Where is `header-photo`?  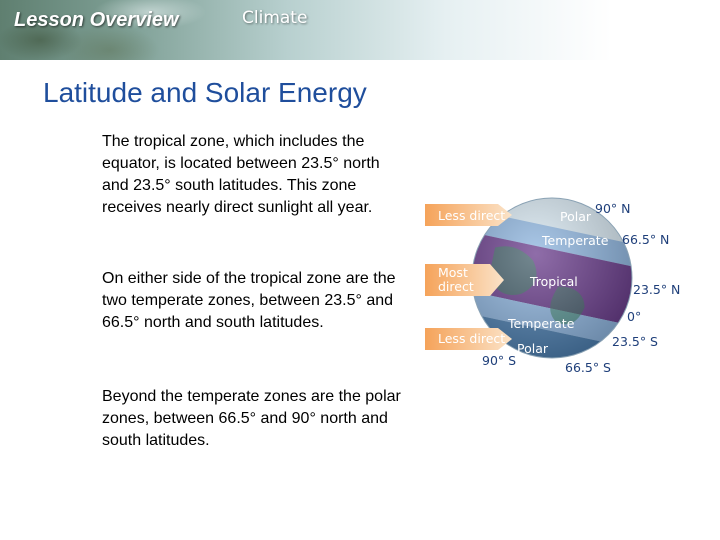 header-photo is located at coordinates (115, 30).